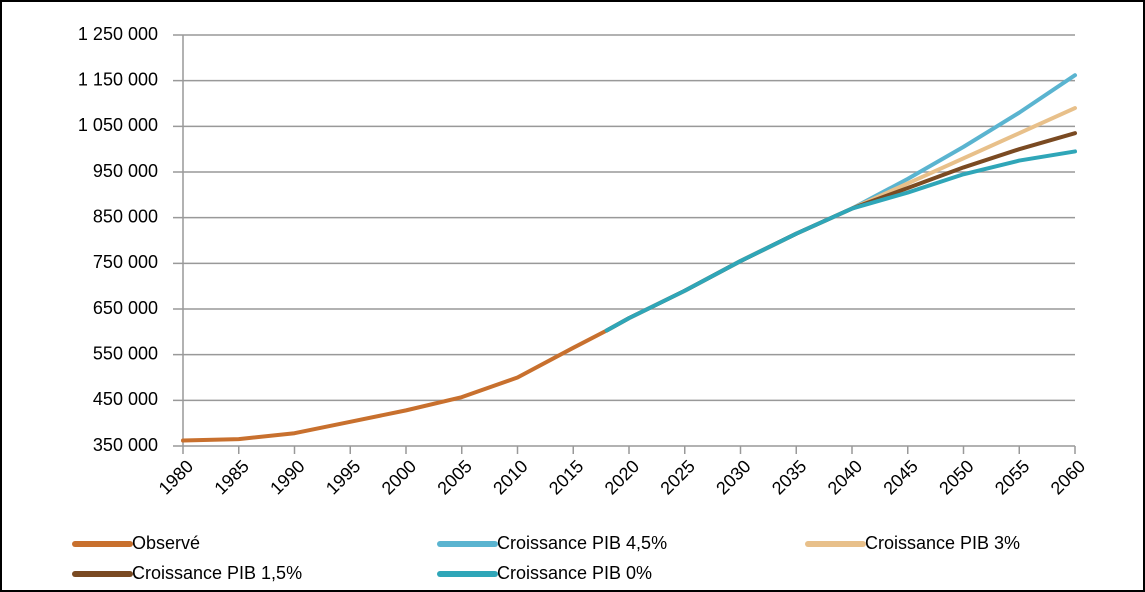  Describe the element at coordinates (125, 262) in the screenshot. I see `y-tick-label: 750 000` at that location.